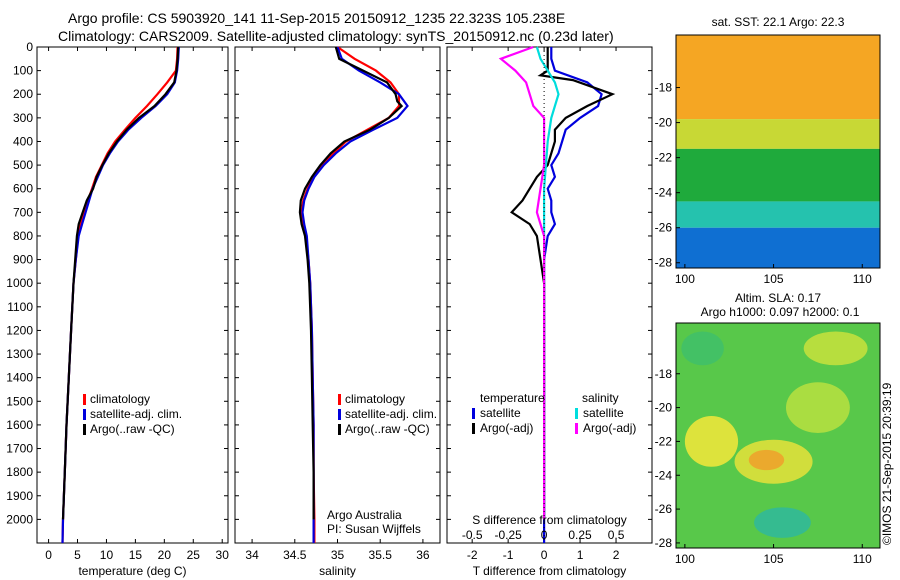 Image resolution: width=900 pixels, height=580 pixels. Describe the element at coordinates (580, 555) in the screenshot. I see `x-tick-label: 1` at that location.